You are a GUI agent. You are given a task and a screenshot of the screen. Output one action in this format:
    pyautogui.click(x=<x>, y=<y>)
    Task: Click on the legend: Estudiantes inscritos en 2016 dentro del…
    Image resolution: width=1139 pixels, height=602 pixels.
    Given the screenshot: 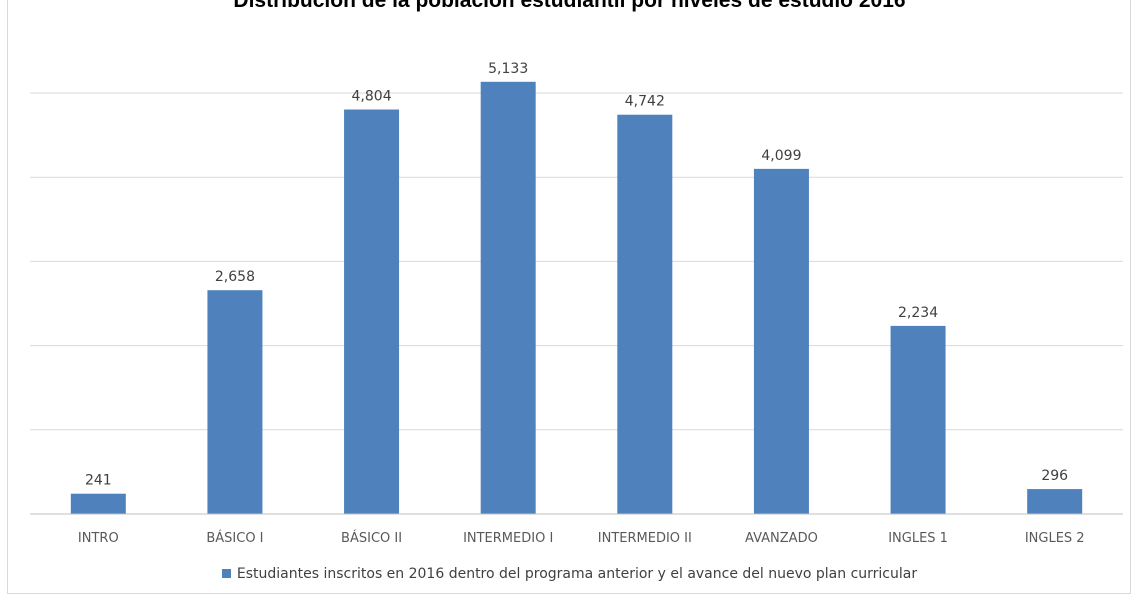 What is the action you would take?
    pyautogui.click(x=569, y=574)
    